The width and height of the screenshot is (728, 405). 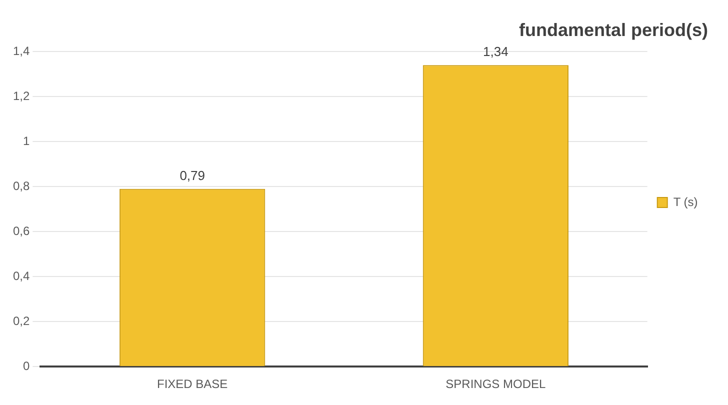 I want to click on y-tick-label: 0,2, so click(x=21, y=321).